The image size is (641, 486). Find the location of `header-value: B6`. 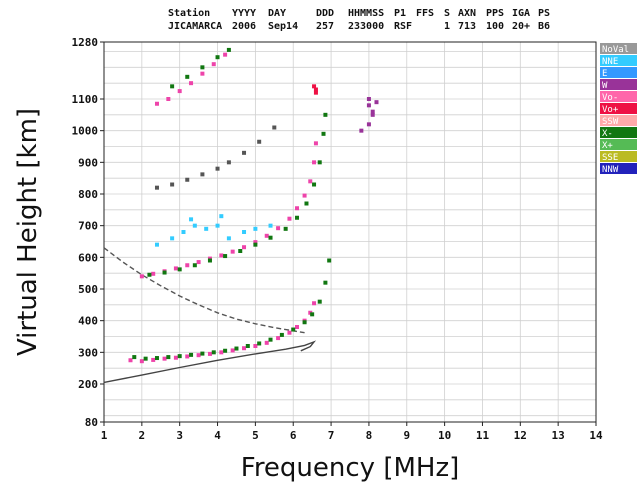

header-value: B6 is located at coordinates (544, 26).